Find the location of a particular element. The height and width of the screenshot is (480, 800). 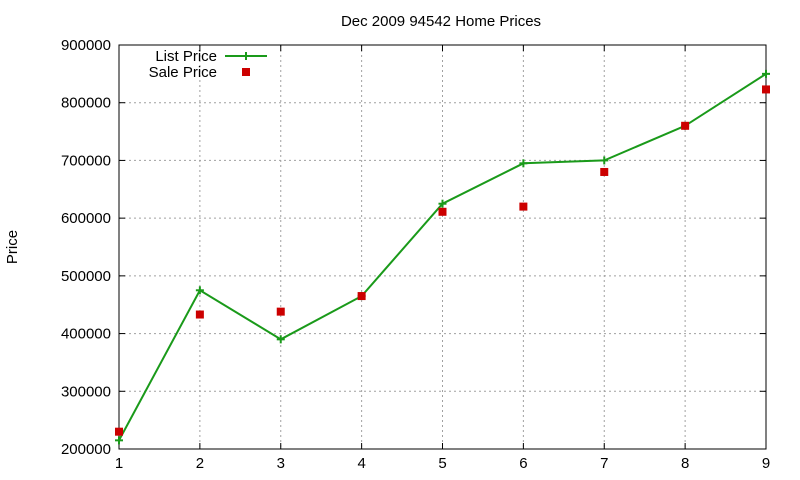

x-tick-label: 1 is located at coordinates (119, 463).